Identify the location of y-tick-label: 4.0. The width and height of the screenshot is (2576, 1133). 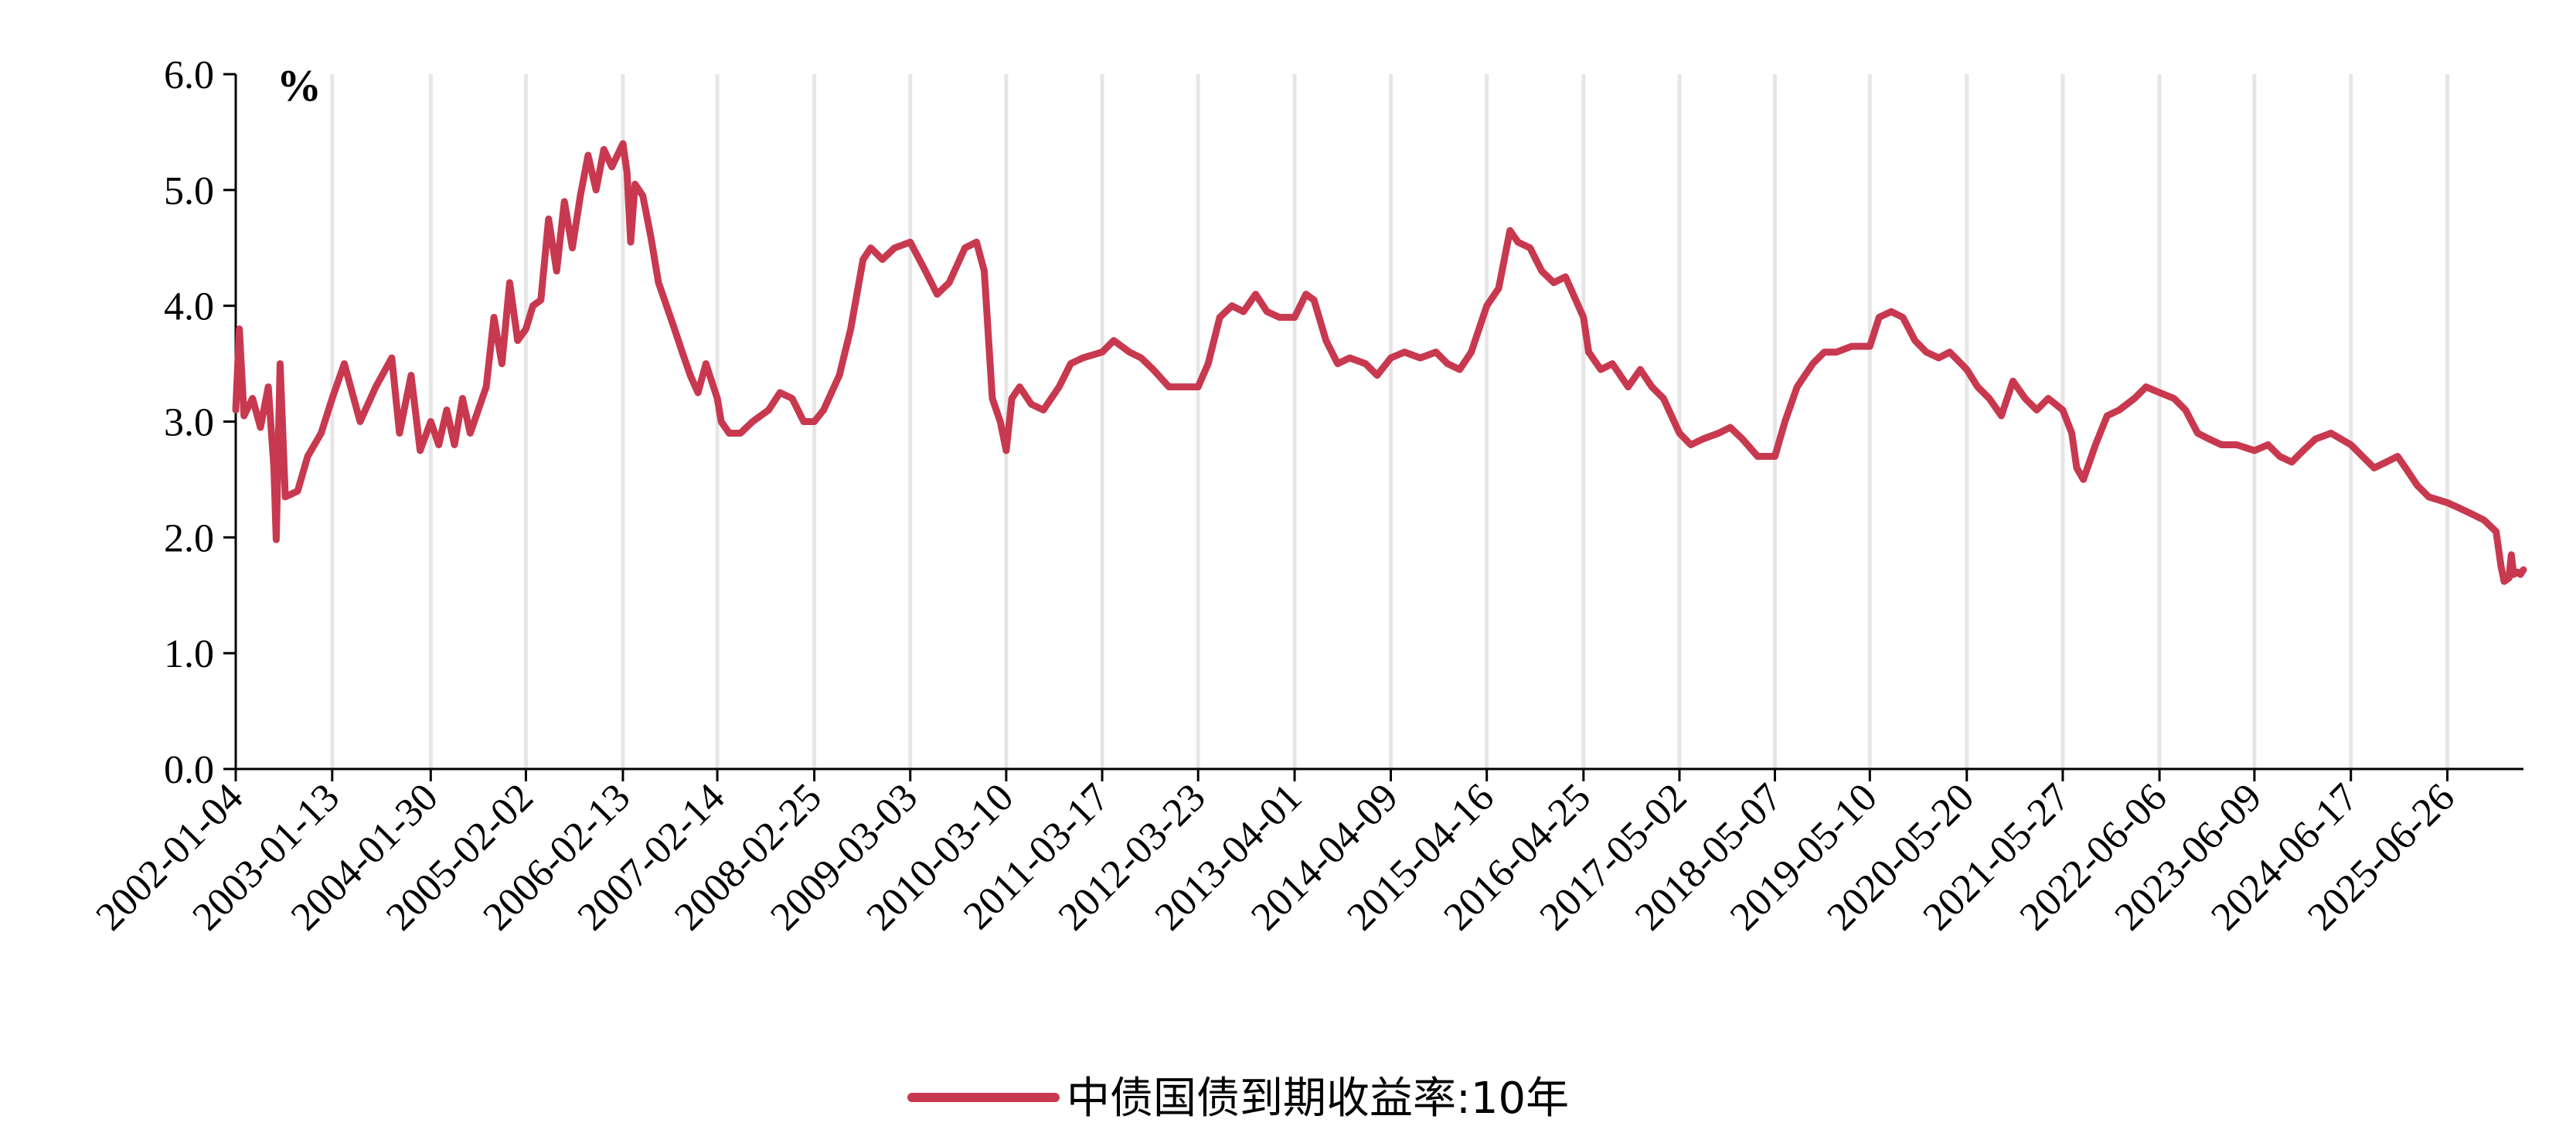
(189, 307).